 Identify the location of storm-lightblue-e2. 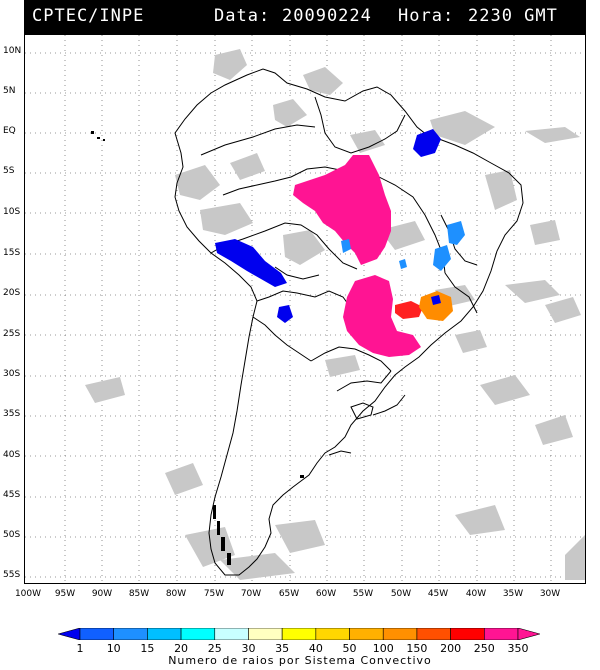
(442, 258).